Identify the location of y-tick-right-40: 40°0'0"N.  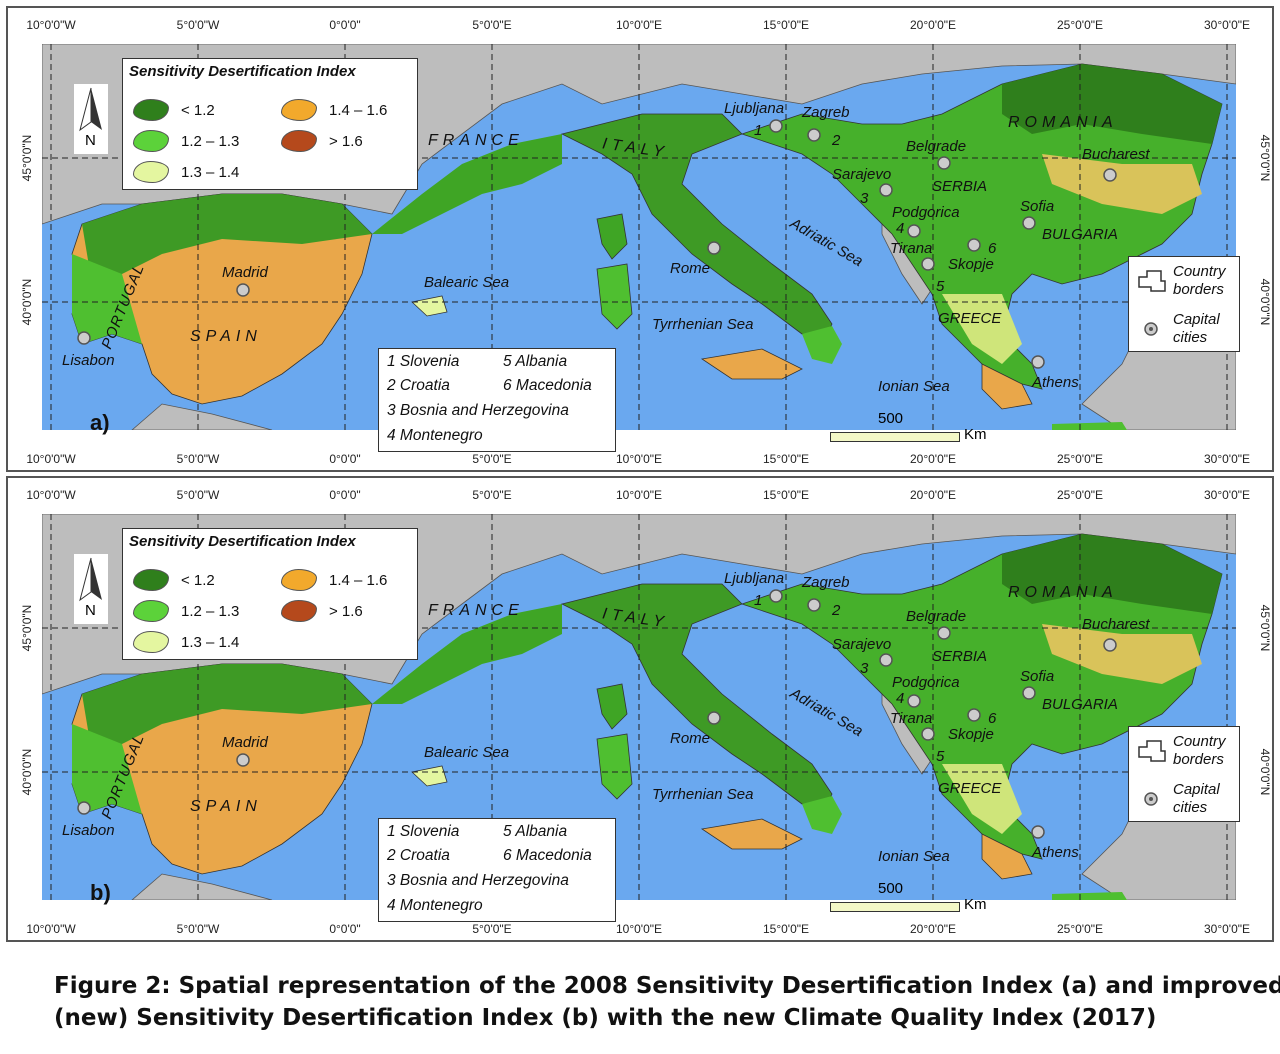
(1265, 302).